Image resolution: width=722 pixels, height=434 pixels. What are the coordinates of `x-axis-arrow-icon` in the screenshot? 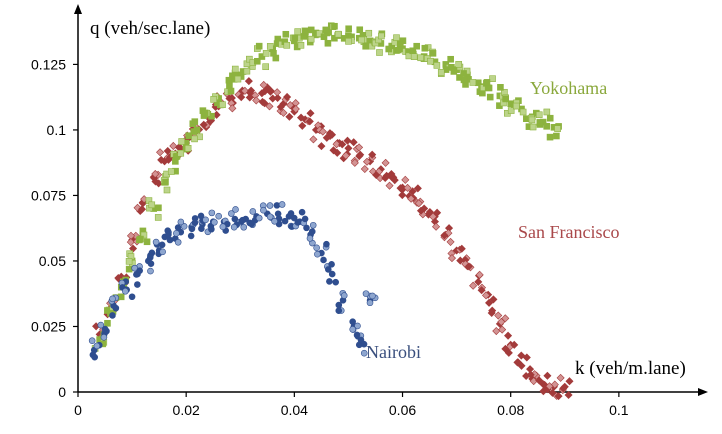 It's located at (703, 392).